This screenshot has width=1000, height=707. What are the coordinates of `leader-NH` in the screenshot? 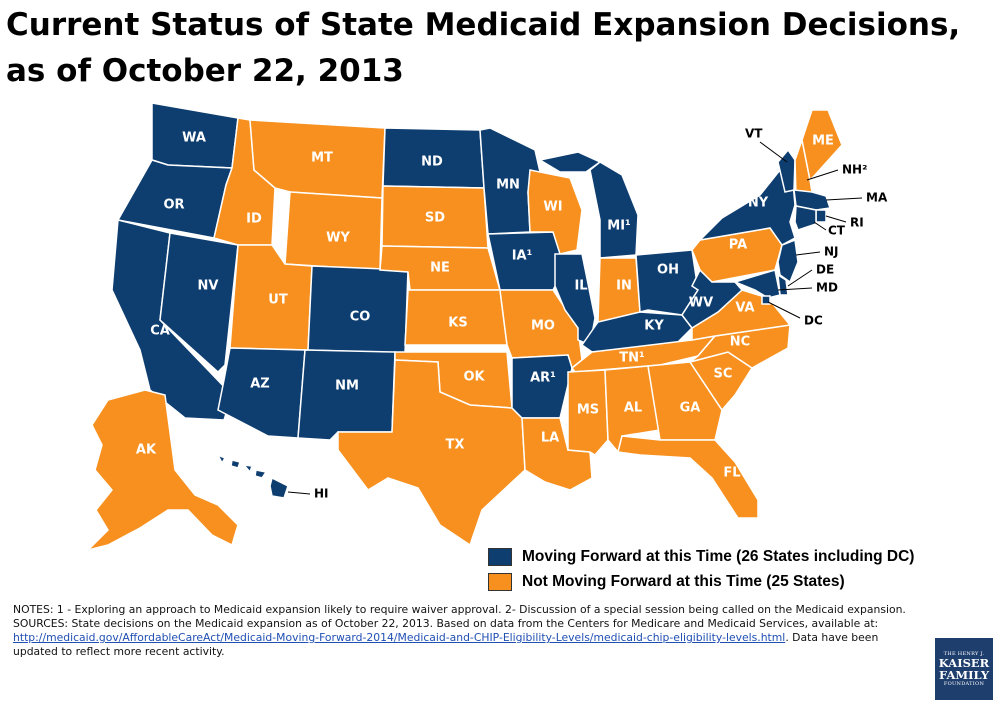 It's located at (822, 175).